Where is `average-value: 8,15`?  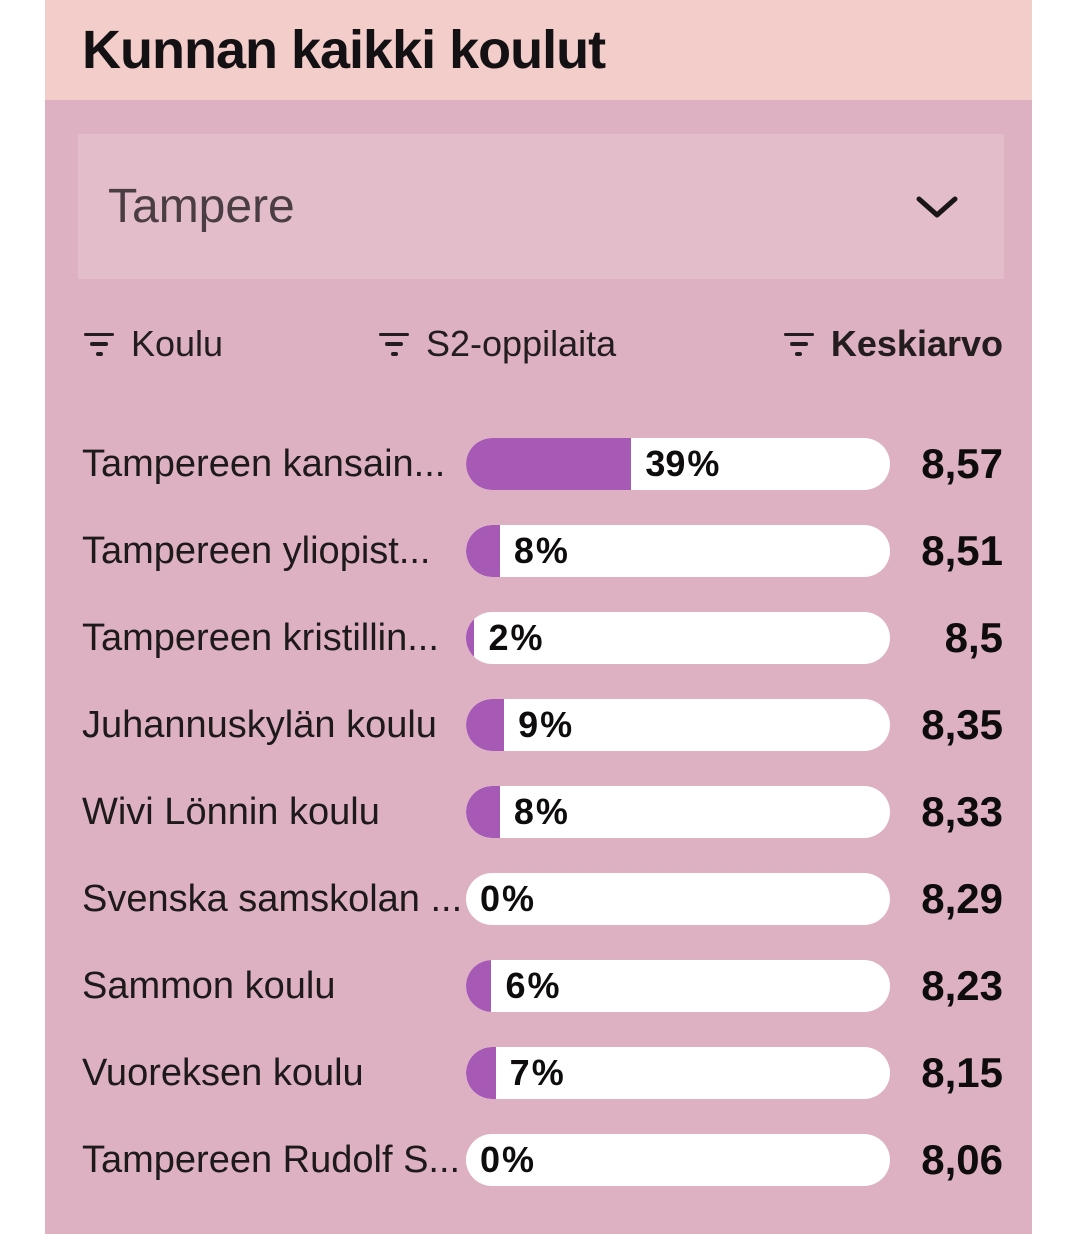 average-value: 8,15 is located at coordinates (962, 1072).